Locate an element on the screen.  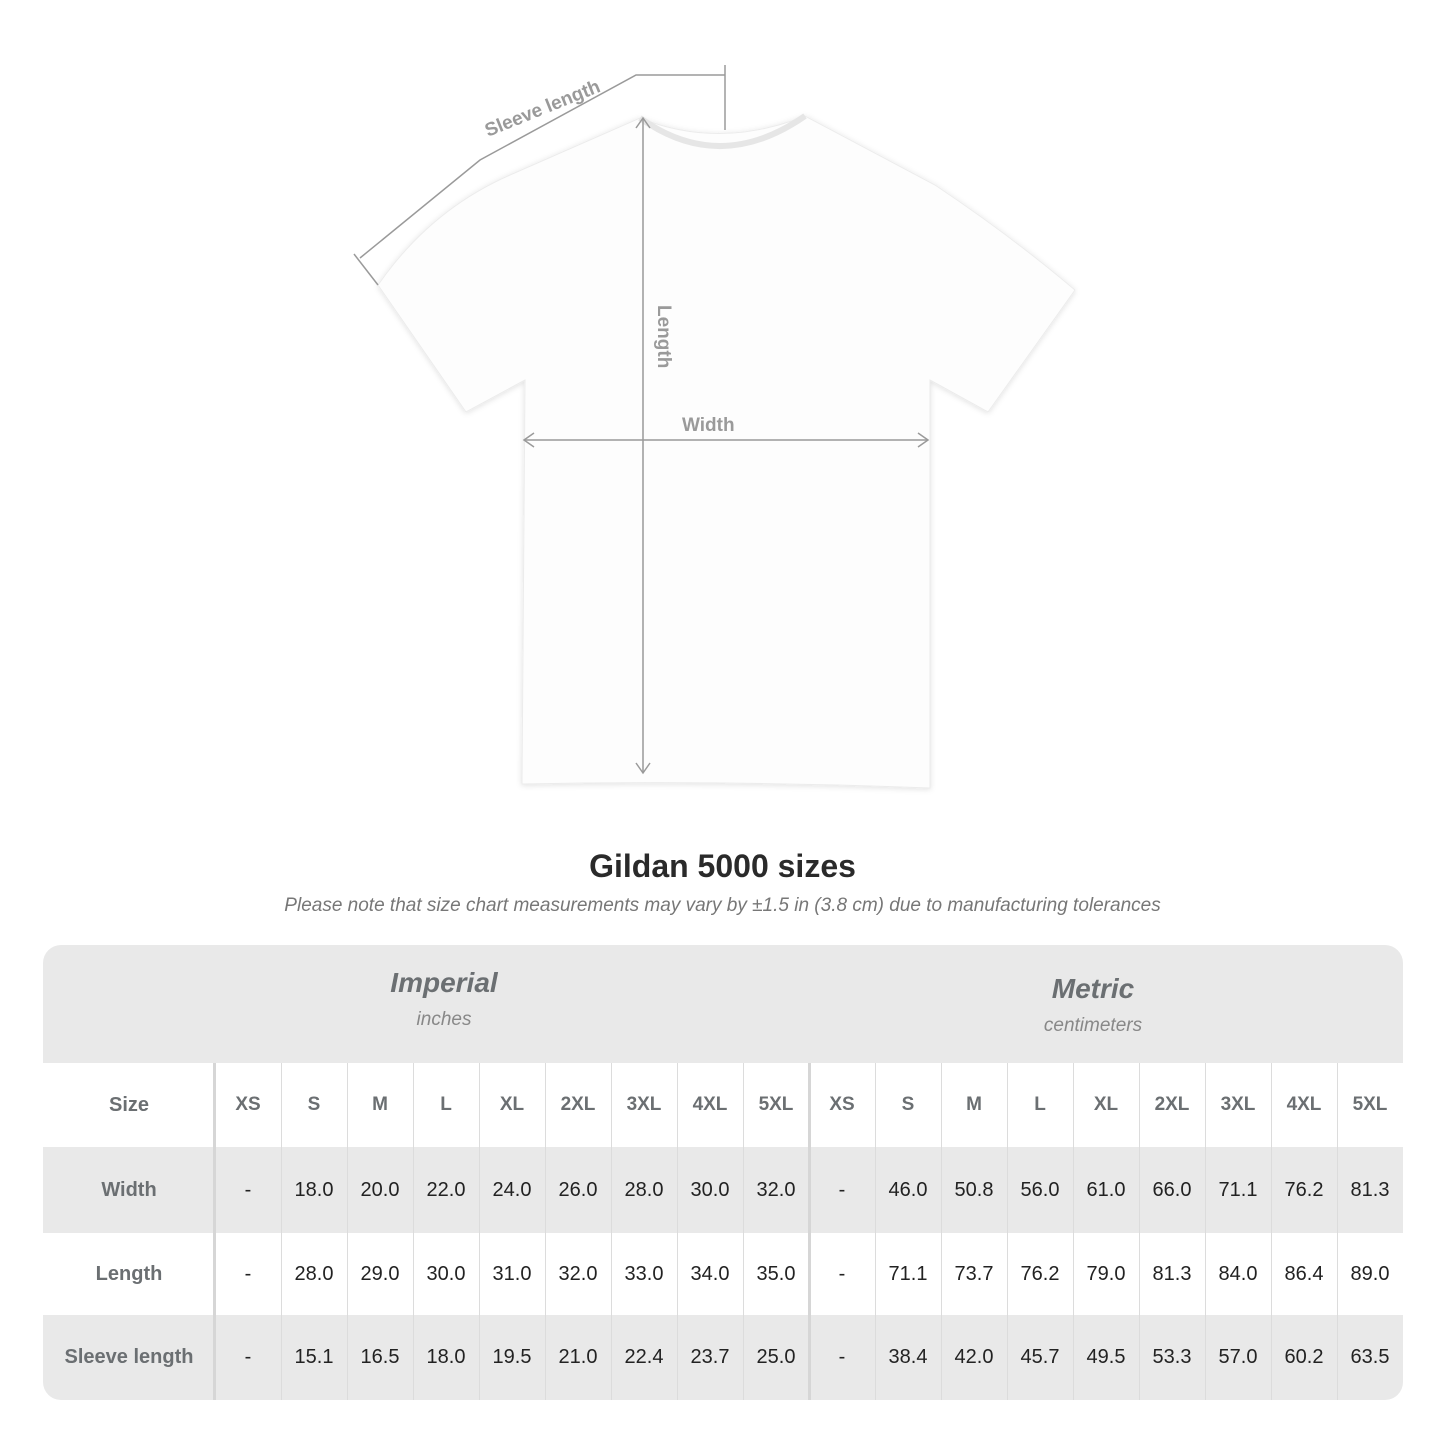
metric-size-2XL: 2XL is located at coordinates (1172, 1104).